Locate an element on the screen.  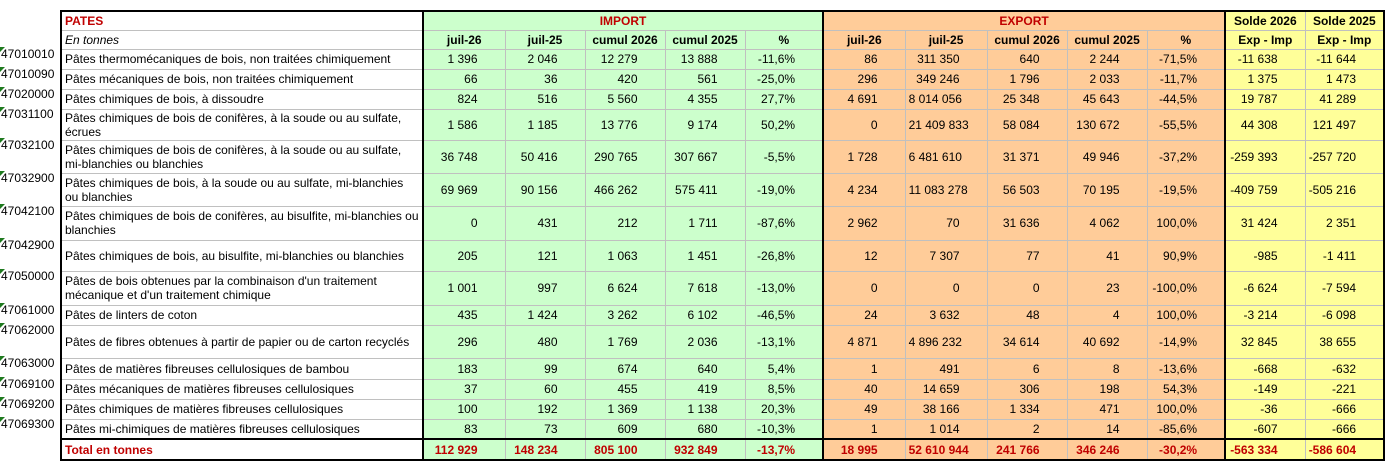
export-value-cell: 3 632 is located at coordinates (946, 315).